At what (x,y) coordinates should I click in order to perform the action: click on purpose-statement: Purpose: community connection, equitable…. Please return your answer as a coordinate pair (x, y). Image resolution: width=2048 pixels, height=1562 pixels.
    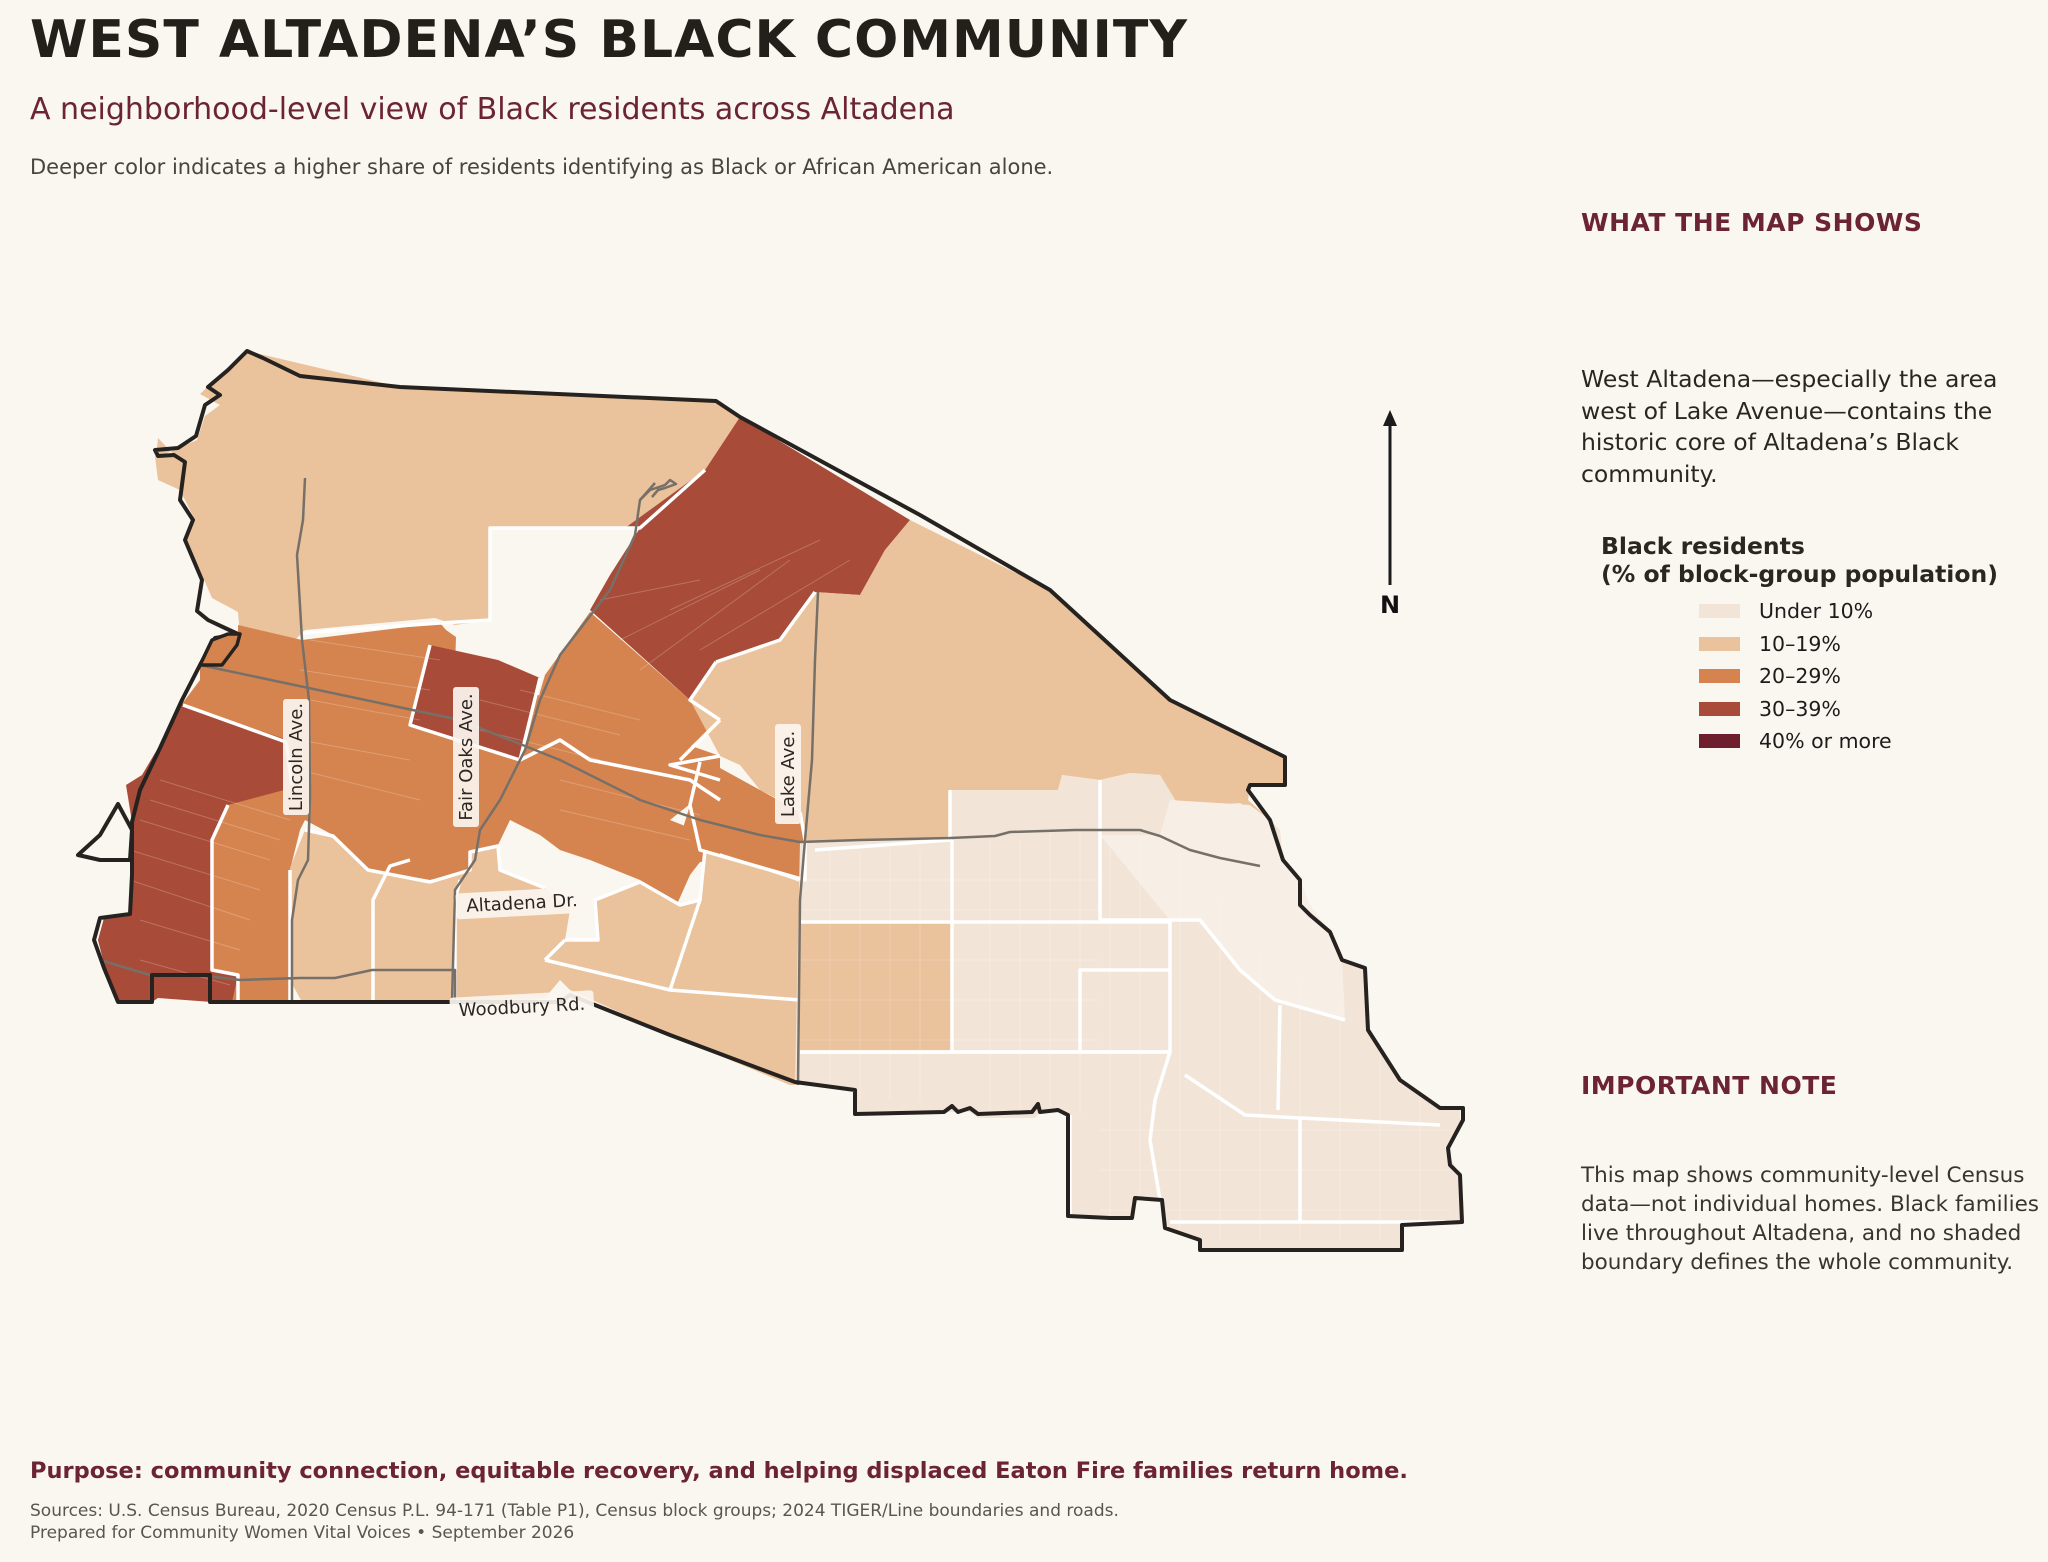
    Looking at the image, I should click on (719, 1471).